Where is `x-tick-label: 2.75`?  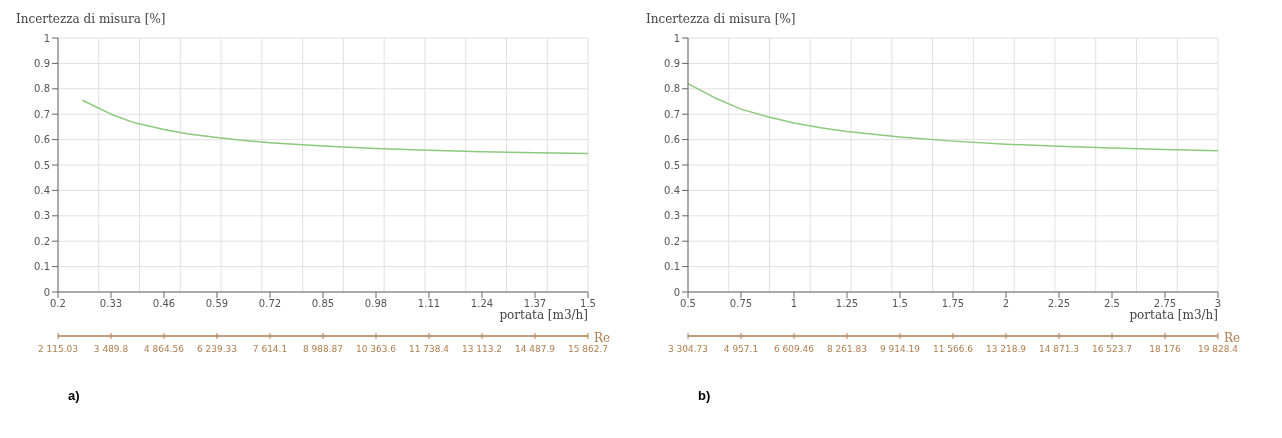
x-tick-label: 2.75 is located at coordinates (1165, 304).